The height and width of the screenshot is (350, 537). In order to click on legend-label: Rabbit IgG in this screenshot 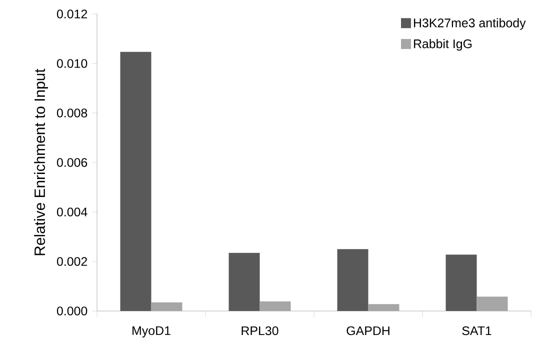, I will do `click(443, 45)`.